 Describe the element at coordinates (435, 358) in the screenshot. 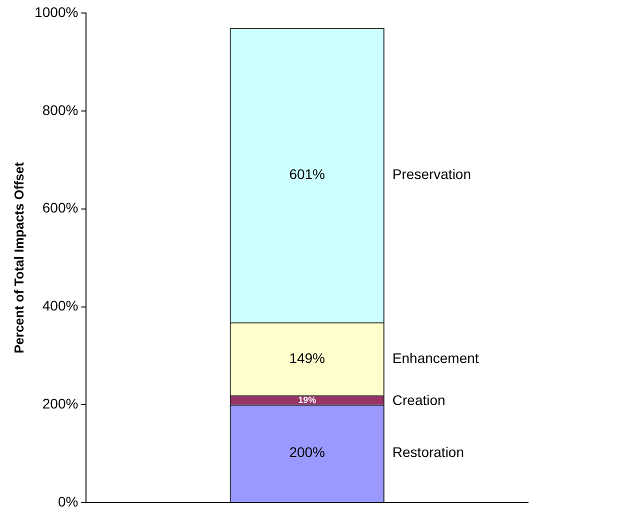

I see `series-label: Enhancement` at that location.